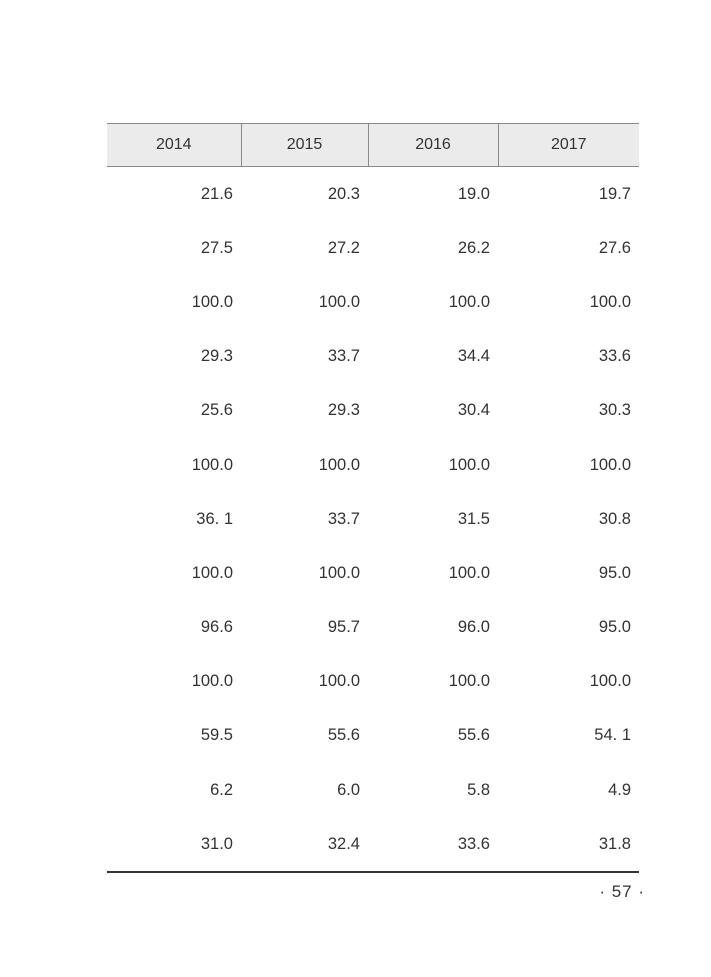  What do you see at coordinates (478, 789) in the screenshot?
I see `table-cell: 5.8` at bounding box center [478, 789].